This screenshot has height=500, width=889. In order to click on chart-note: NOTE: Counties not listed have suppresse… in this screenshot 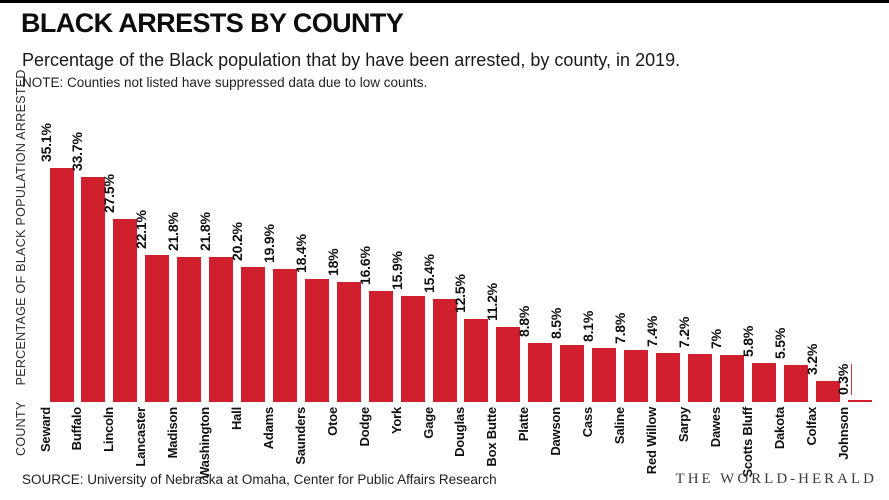, I will do `click(225, 82)`.